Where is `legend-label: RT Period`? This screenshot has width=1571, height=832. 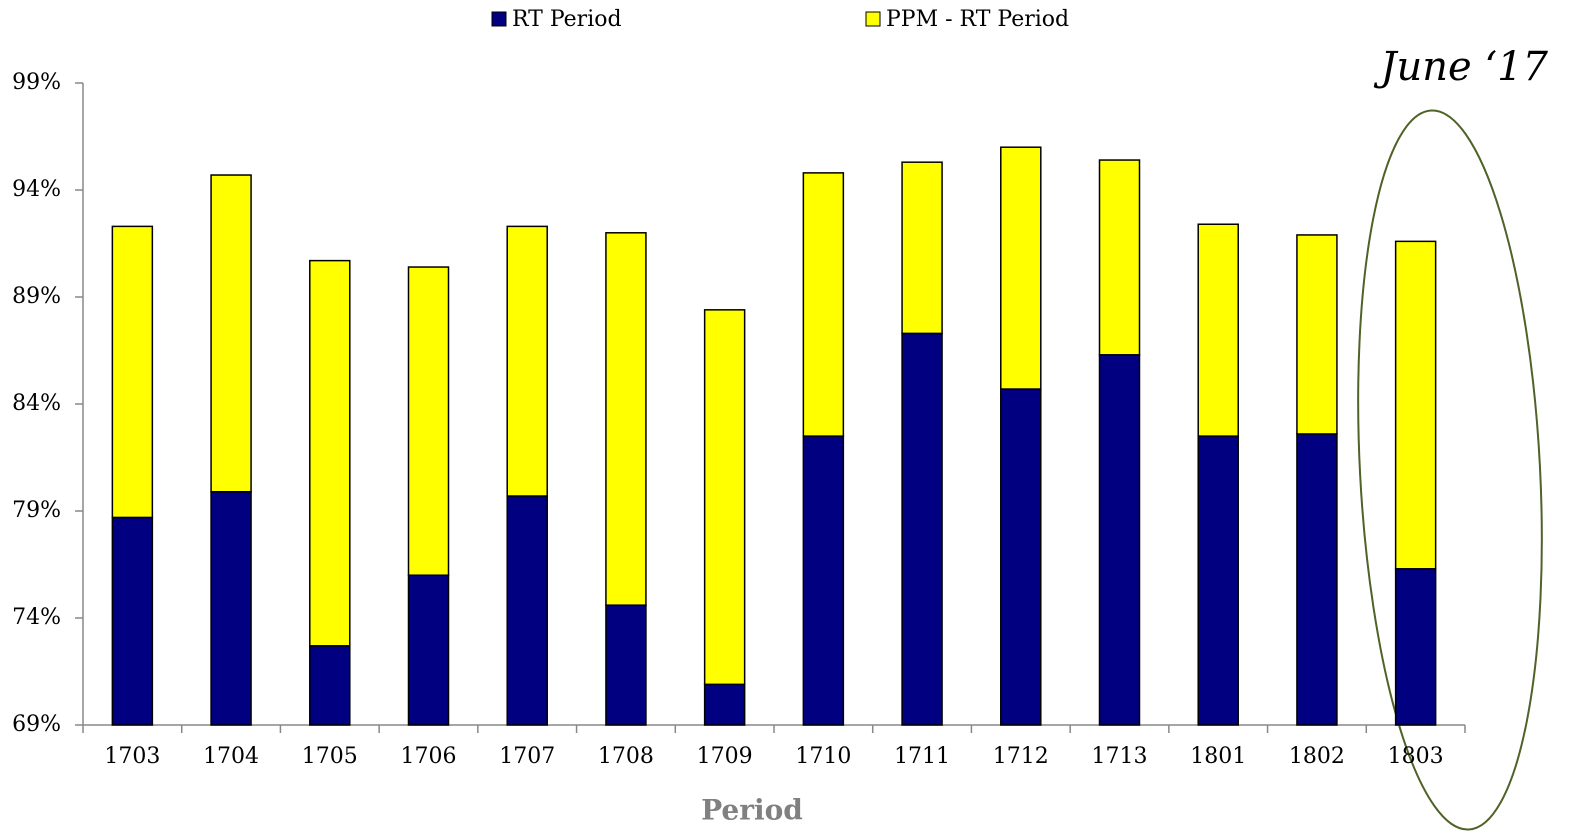 legend-label: RT Period is located at coordinates (567, 19).